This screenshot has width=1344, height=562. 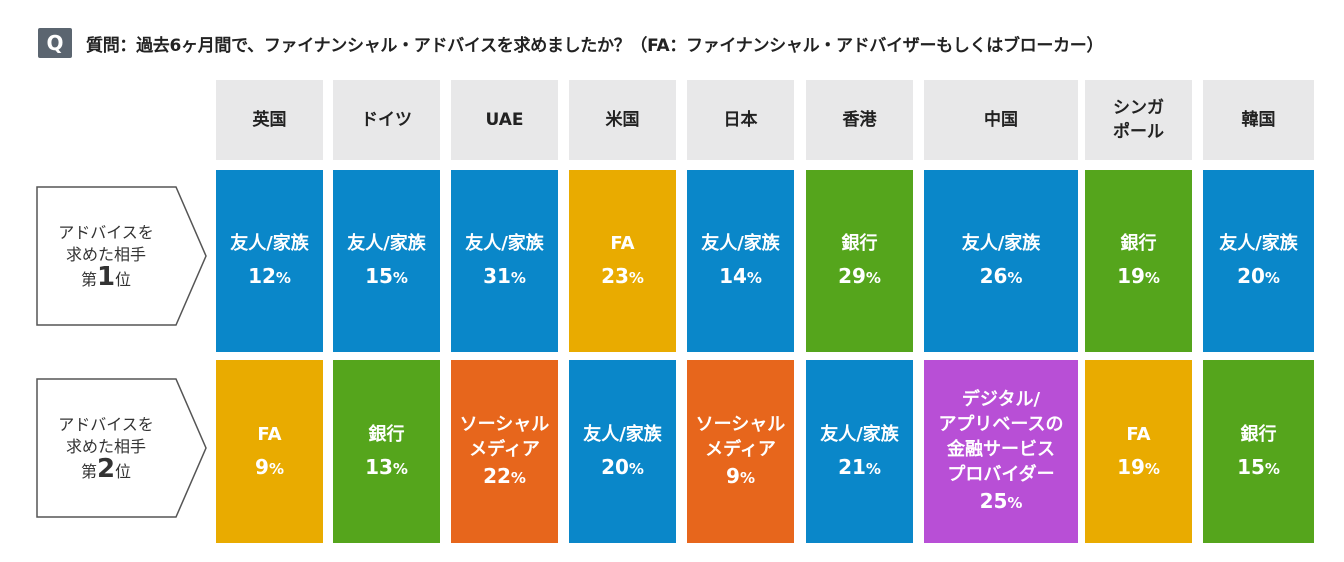 I want to click on data-cell: 友人/家族 14%, so click(x=740, y=261).